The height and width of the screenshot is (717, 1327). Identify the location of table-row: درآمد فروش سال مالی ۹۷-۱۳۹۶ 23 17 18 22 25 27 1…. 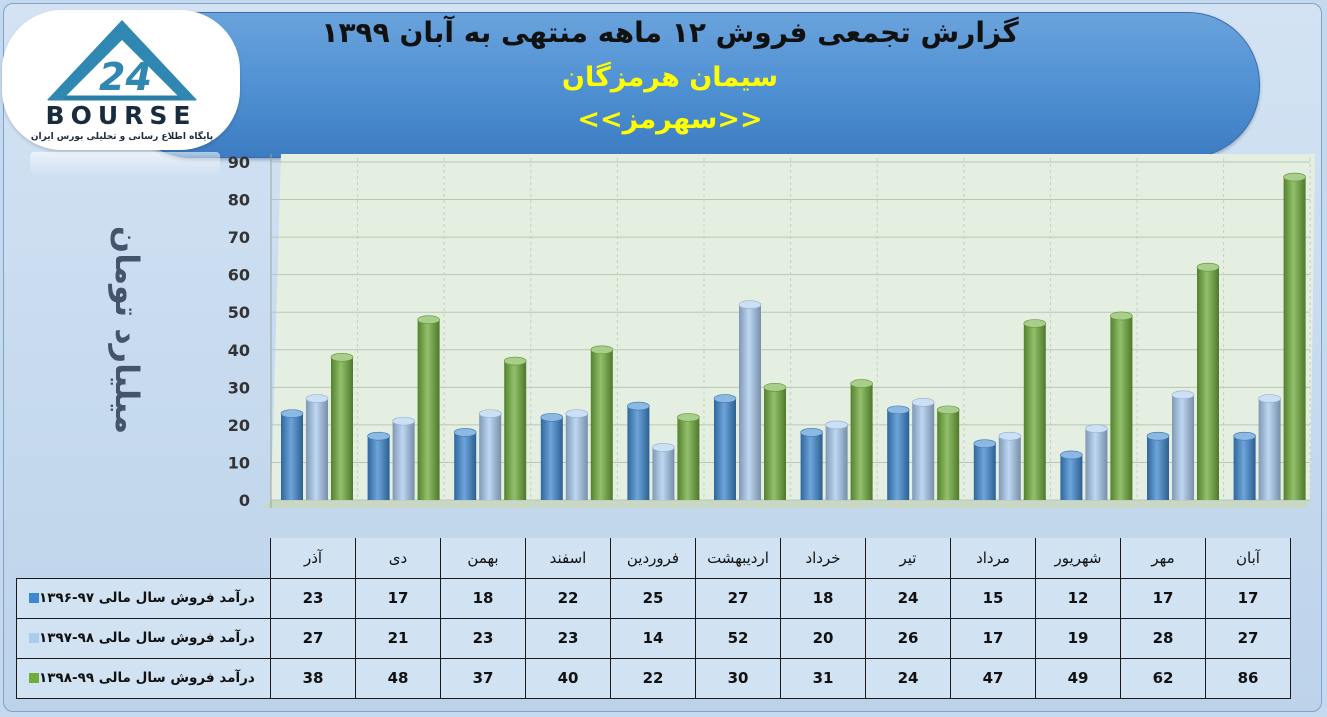
(653, 598).